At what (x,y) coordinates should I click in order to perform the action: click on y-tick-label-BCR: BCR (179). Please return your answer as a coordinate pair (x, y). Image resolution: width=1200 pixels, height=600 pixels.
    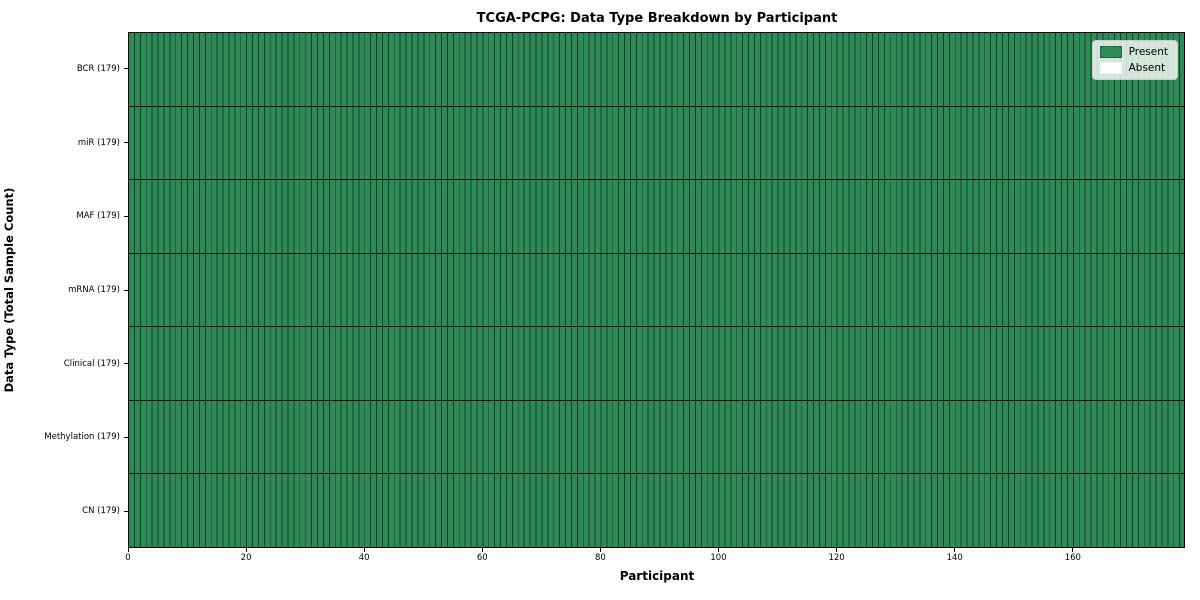
    Looking at the image, I should click on (98, 68).